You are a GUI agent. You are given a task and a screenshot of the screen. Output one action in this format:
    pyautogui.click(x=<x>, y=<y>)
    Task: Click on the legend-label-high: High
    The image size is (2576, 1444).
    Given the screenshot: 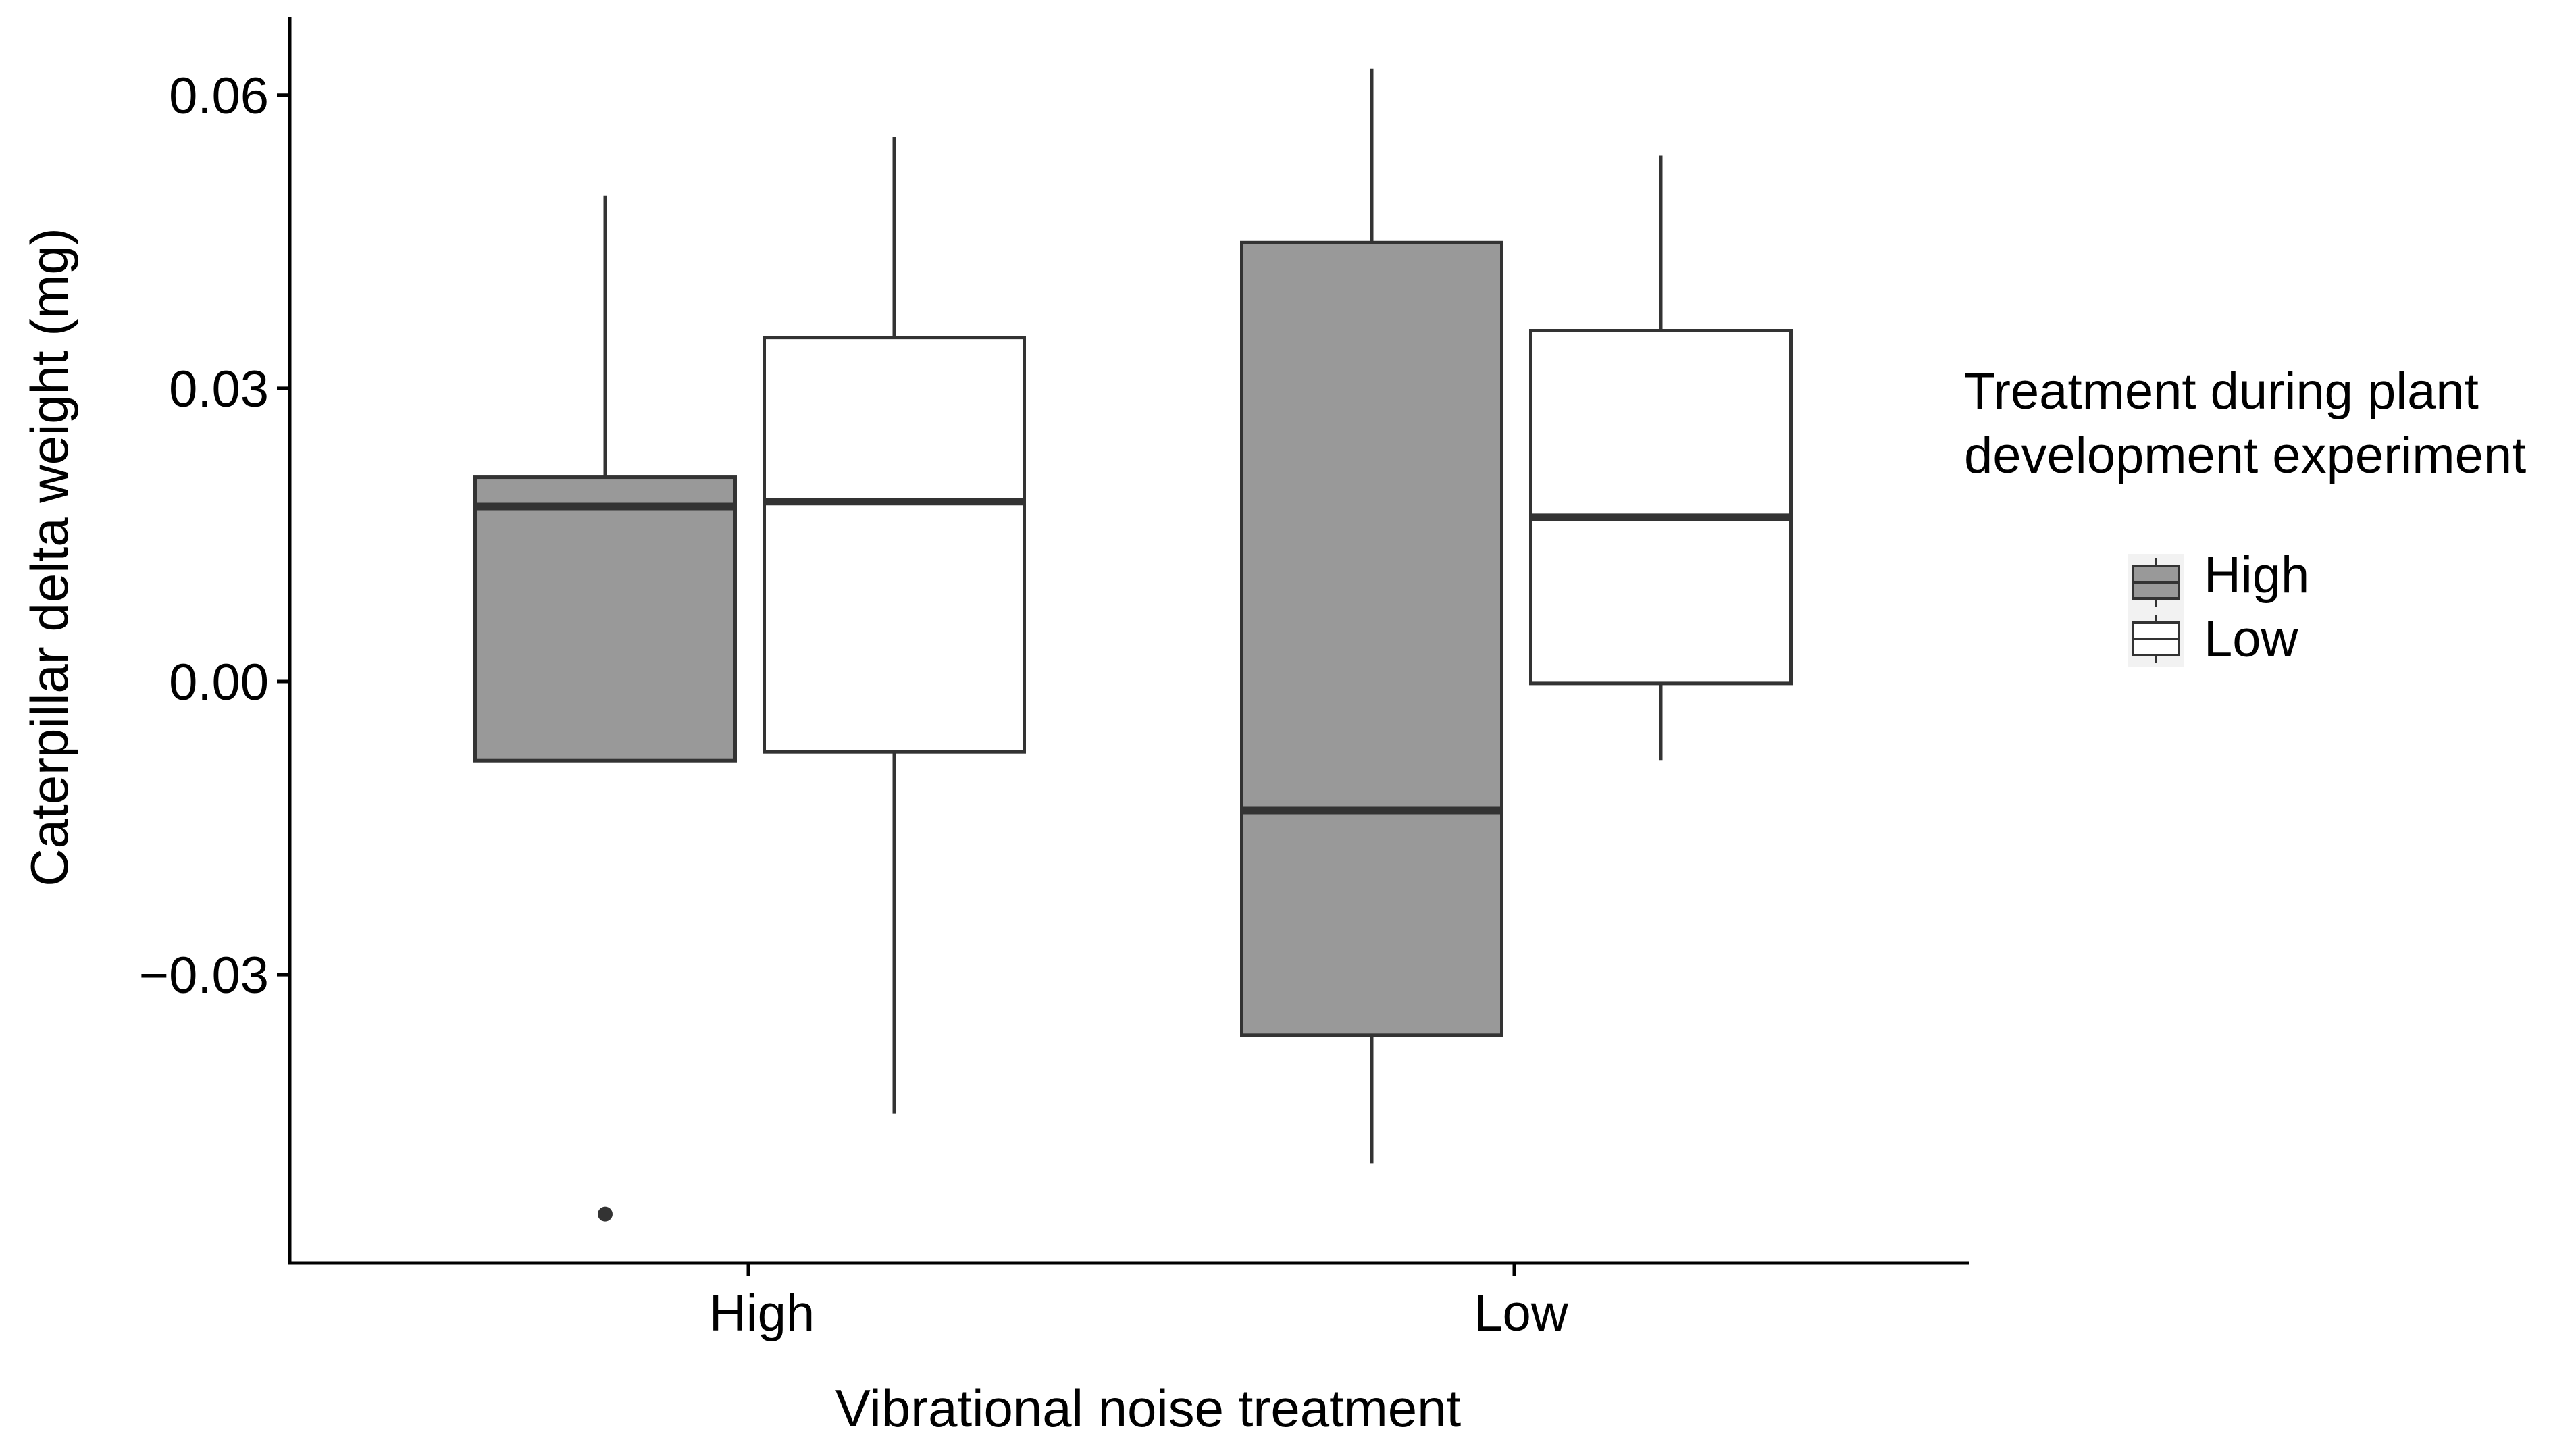 What is the action you would take?
    pyautogui.click(x=2256, y=575)
    